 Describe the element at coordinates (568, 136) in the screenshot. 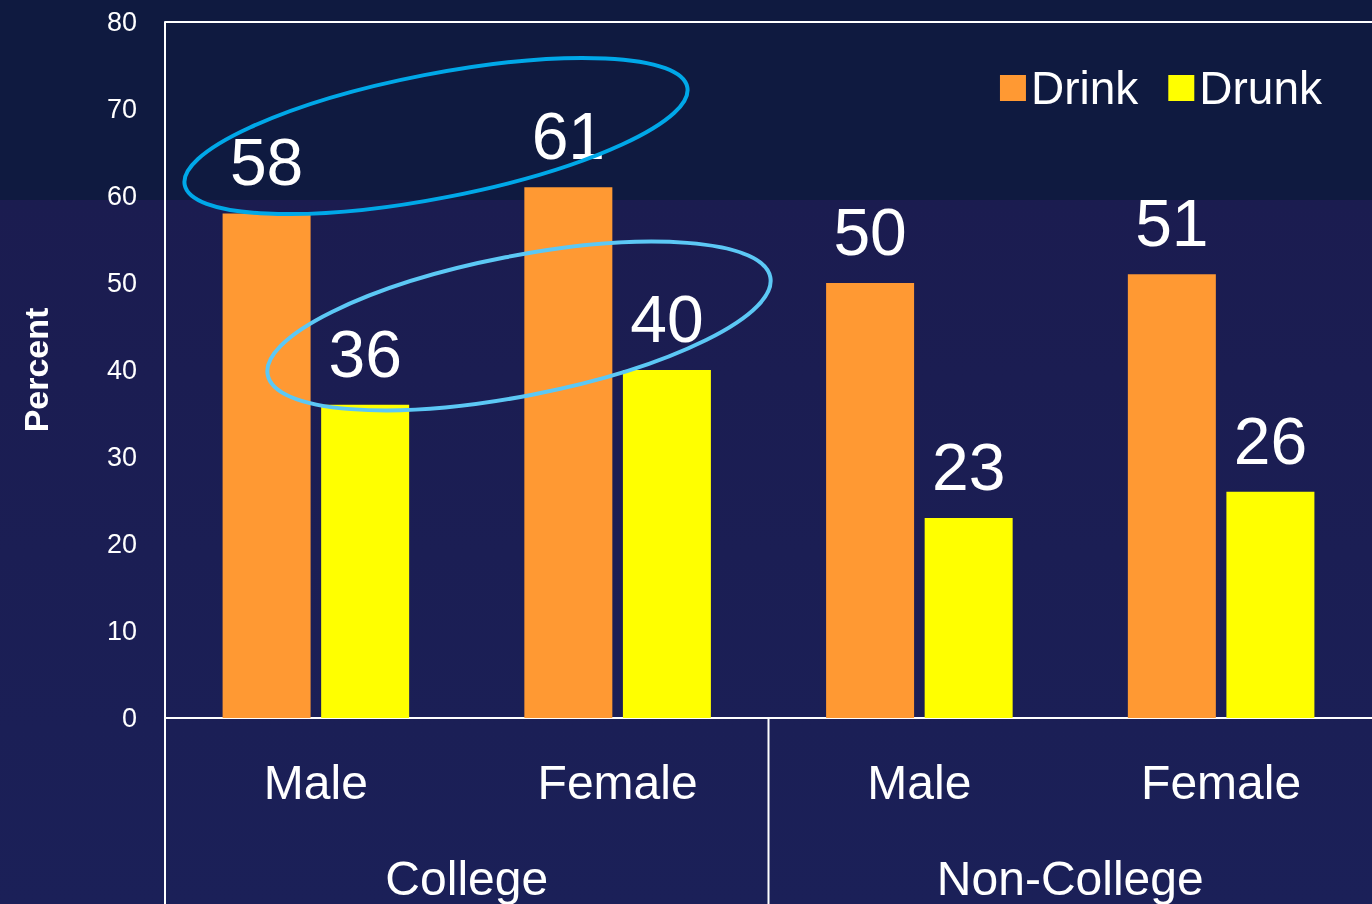

I see `data-label: 61` at that location.